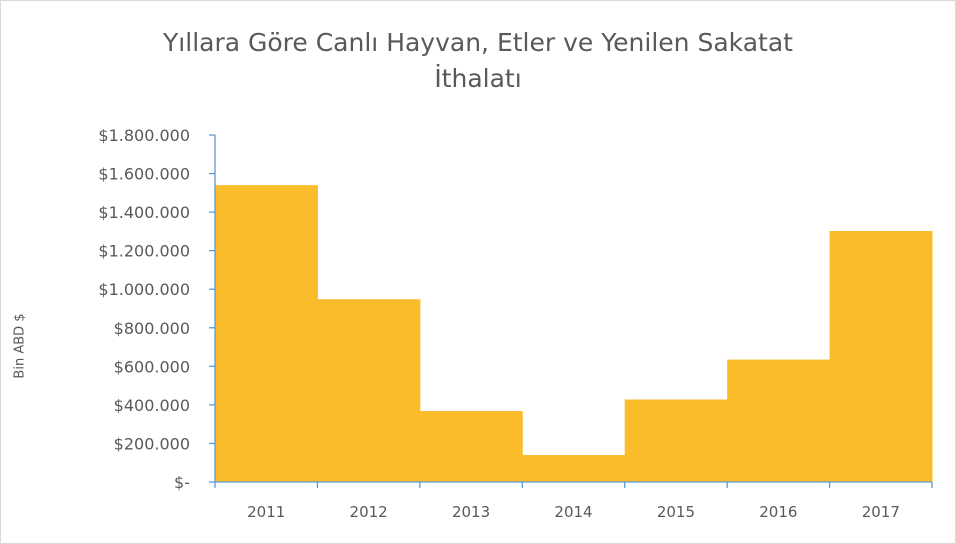 The width and height of the screenshot is (956, 544). I want to click on y-tick-label: $-, so click(182, 482).